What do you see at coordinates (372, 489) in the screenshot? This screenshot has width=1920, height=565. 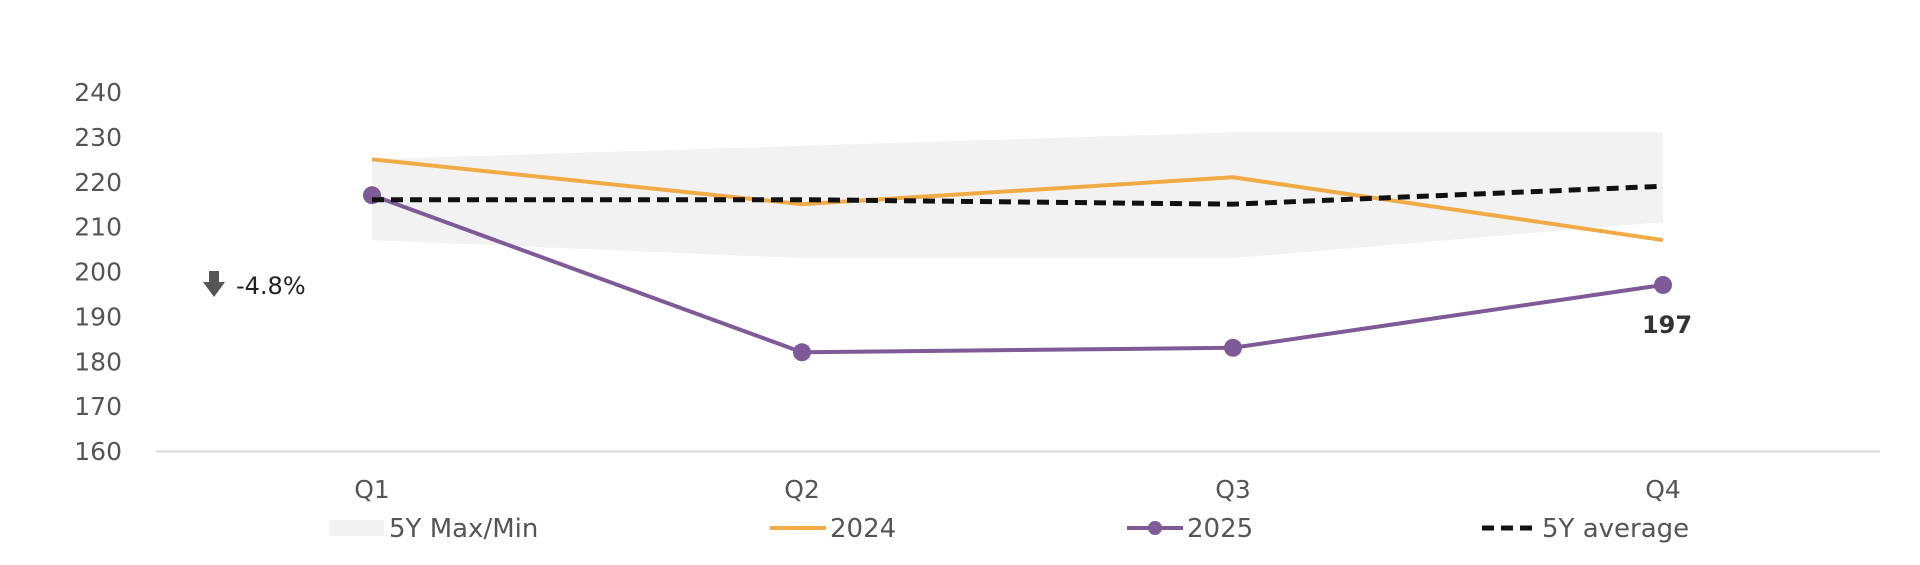 I see `x-tick-label: Q1` at bounding box center [372, 489].